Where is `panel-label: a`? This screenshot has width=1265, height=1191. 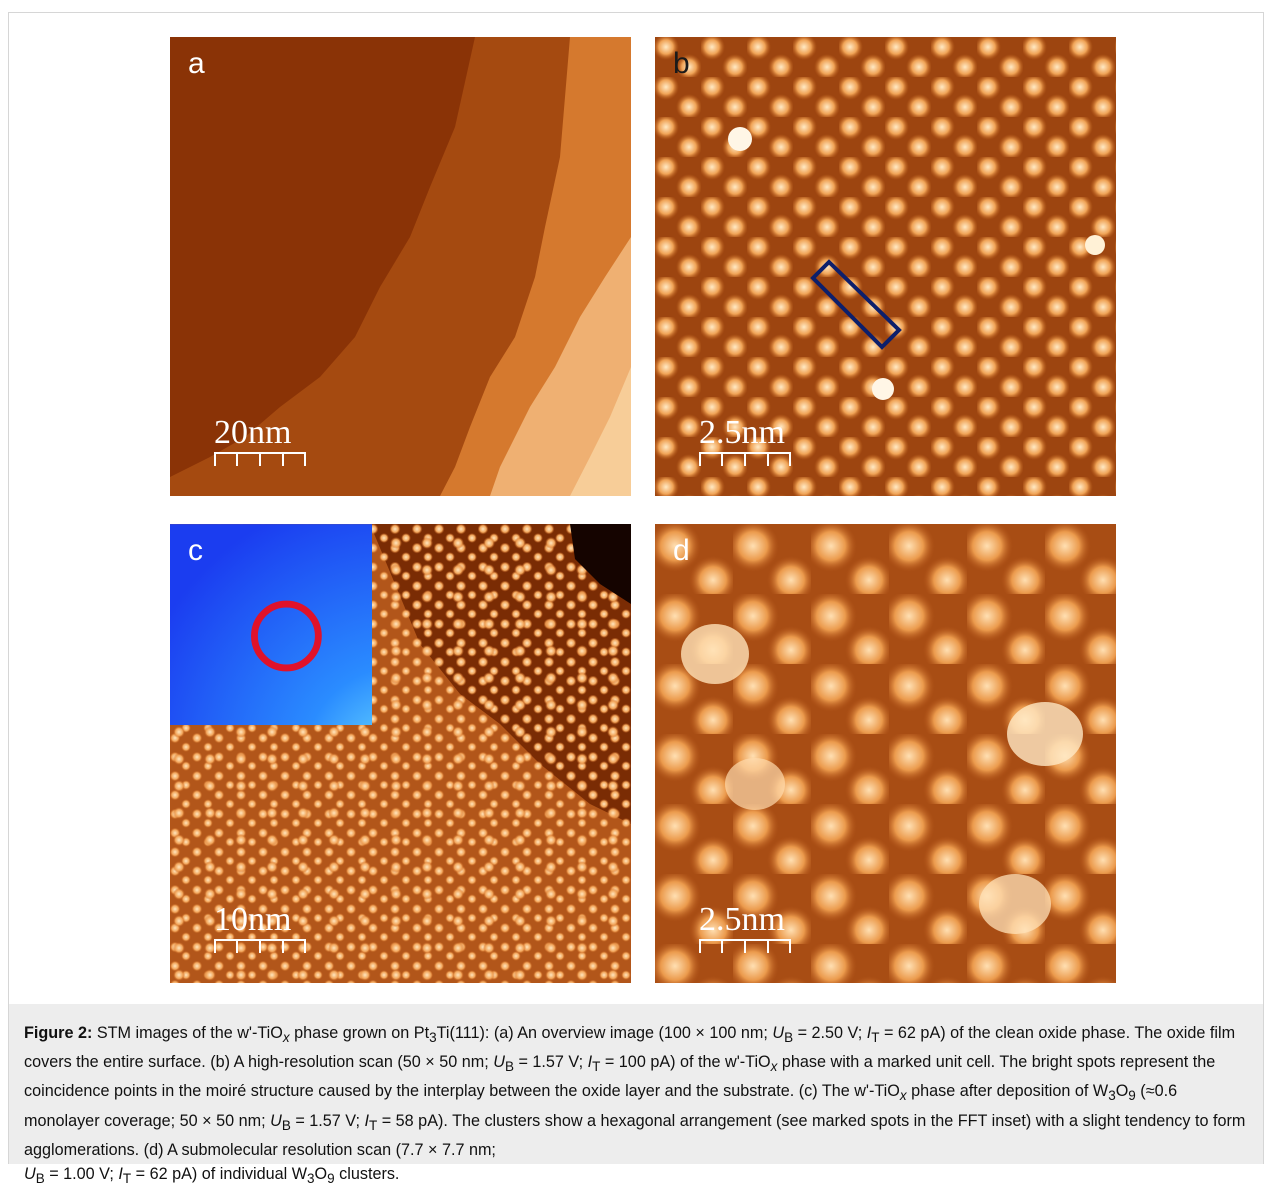 panel-label: a is located at coordinates (196, 63).